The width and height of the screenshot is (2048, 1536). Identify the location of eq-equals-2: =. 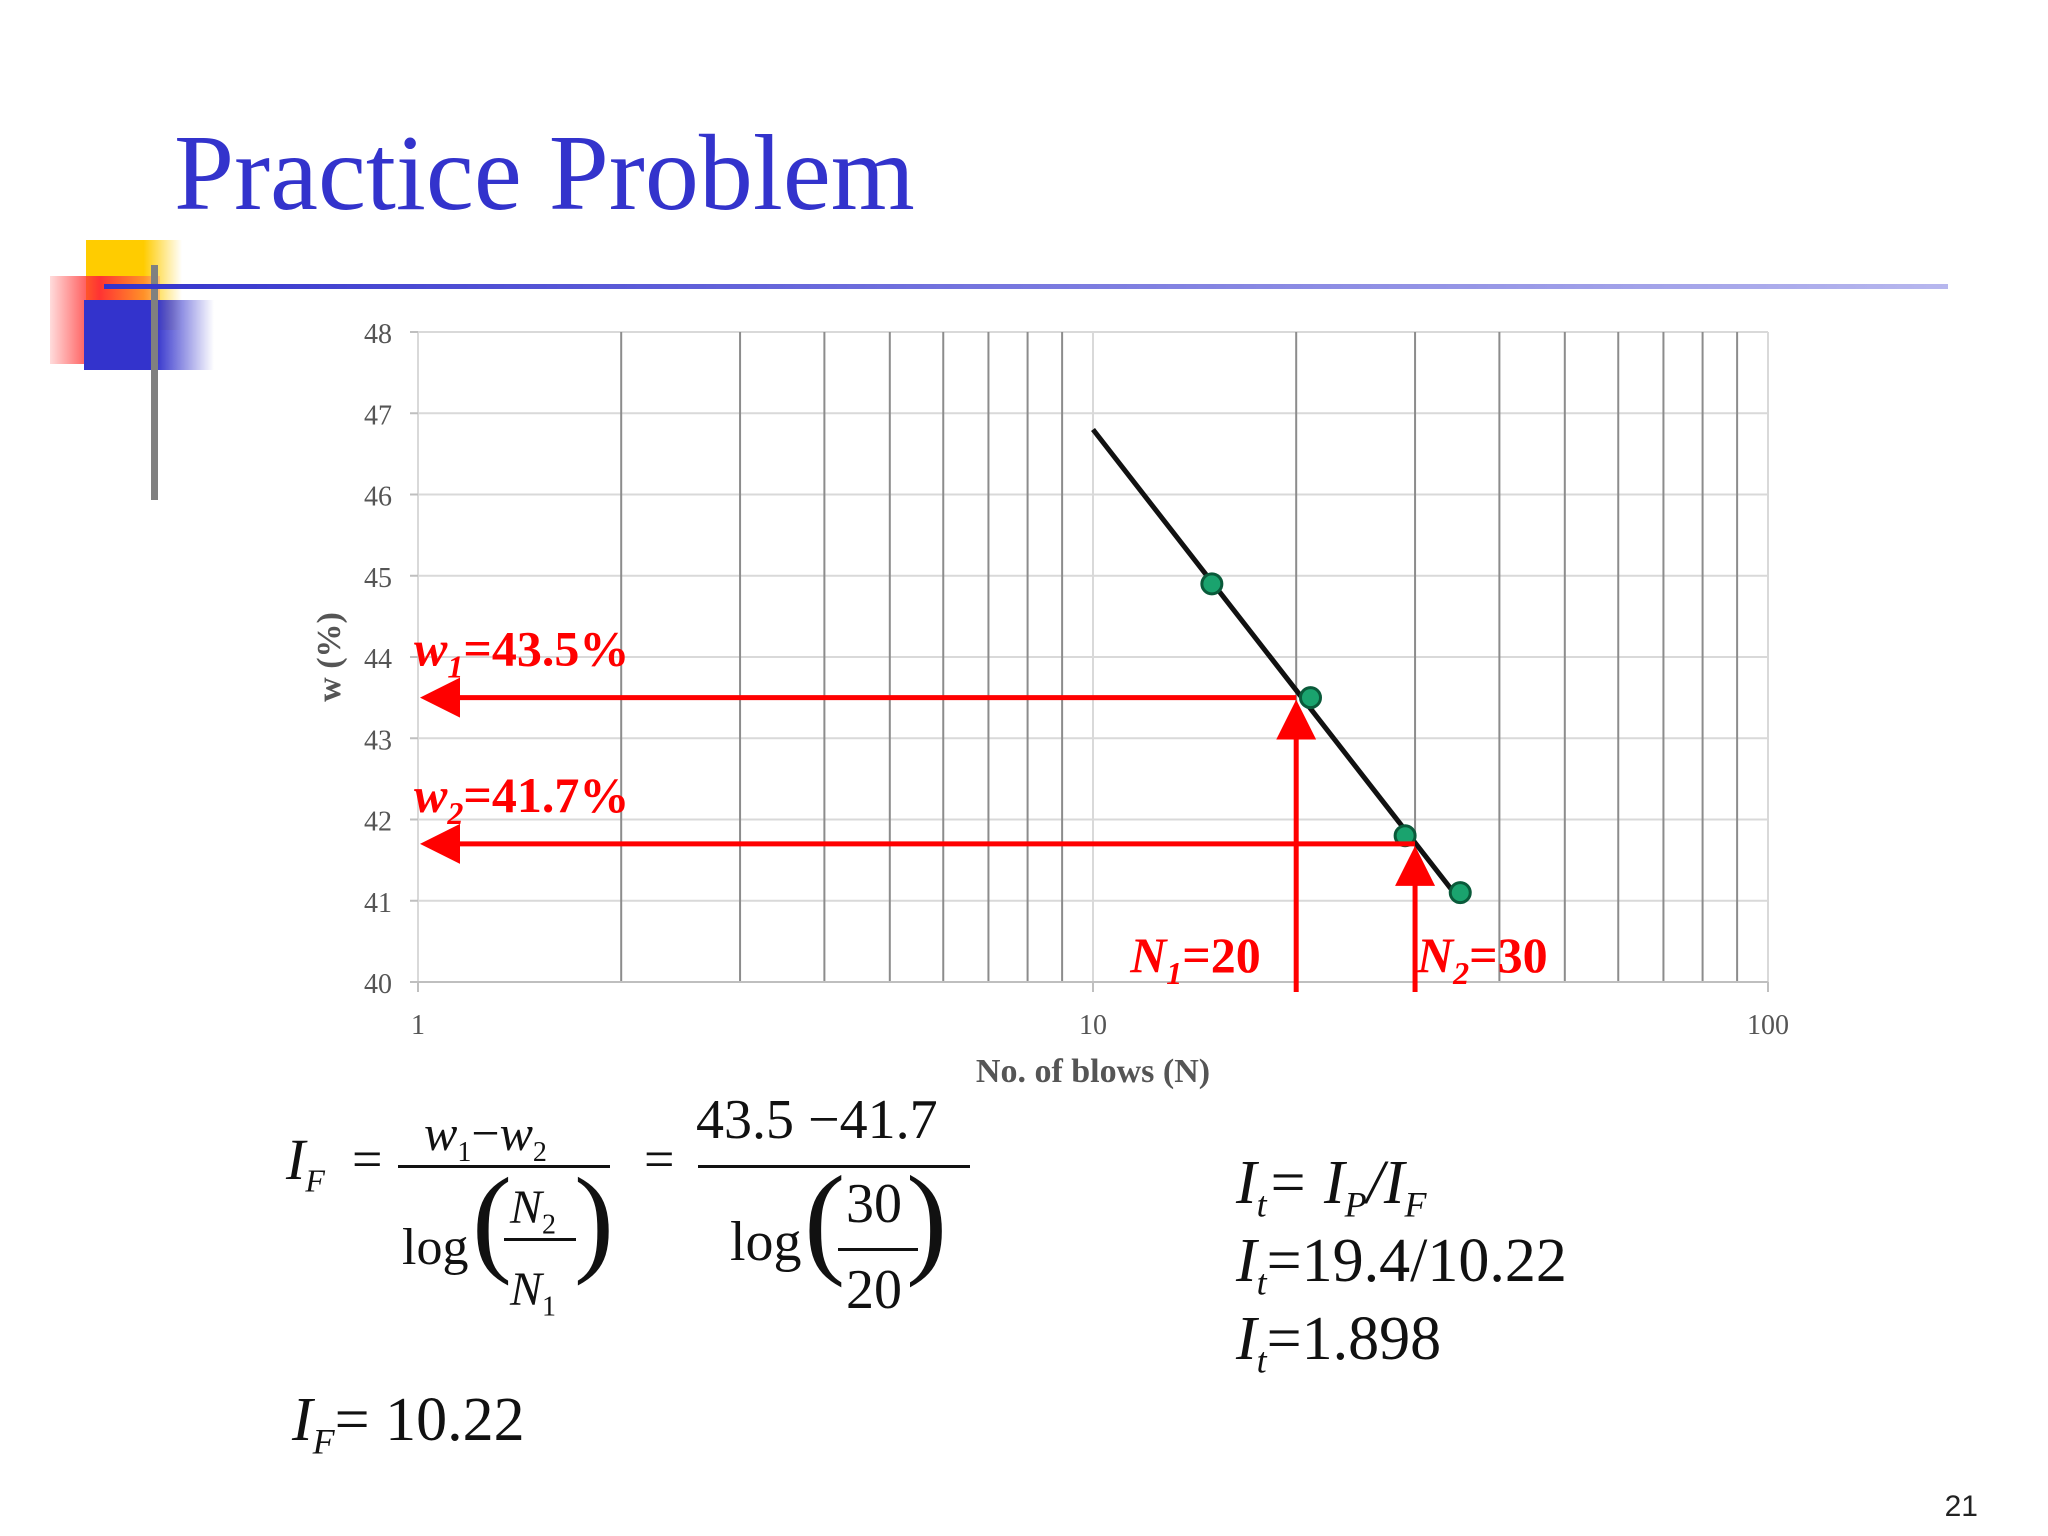
(659, 1159).